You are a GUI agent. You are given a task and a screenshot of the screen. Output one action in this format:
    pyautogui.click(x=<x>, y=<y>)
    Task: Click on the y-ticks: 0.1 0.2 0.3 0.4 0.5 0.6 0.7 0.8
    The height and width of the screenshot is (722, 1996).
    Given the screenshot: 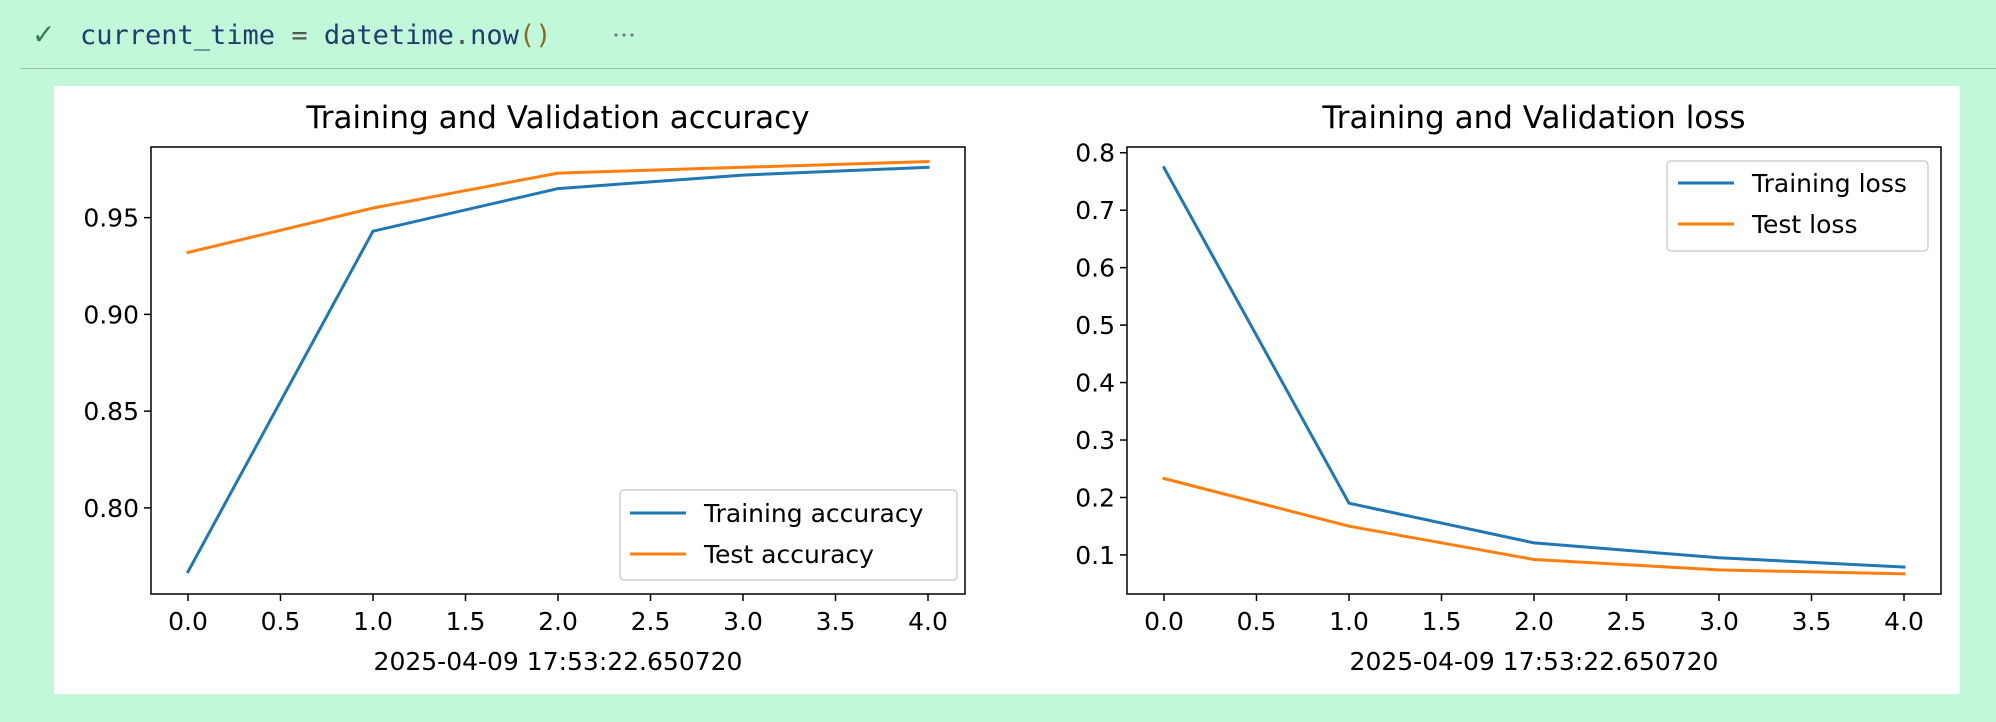 What is the action you would take?
    pyautogui.click(x=1101, y=354)
    